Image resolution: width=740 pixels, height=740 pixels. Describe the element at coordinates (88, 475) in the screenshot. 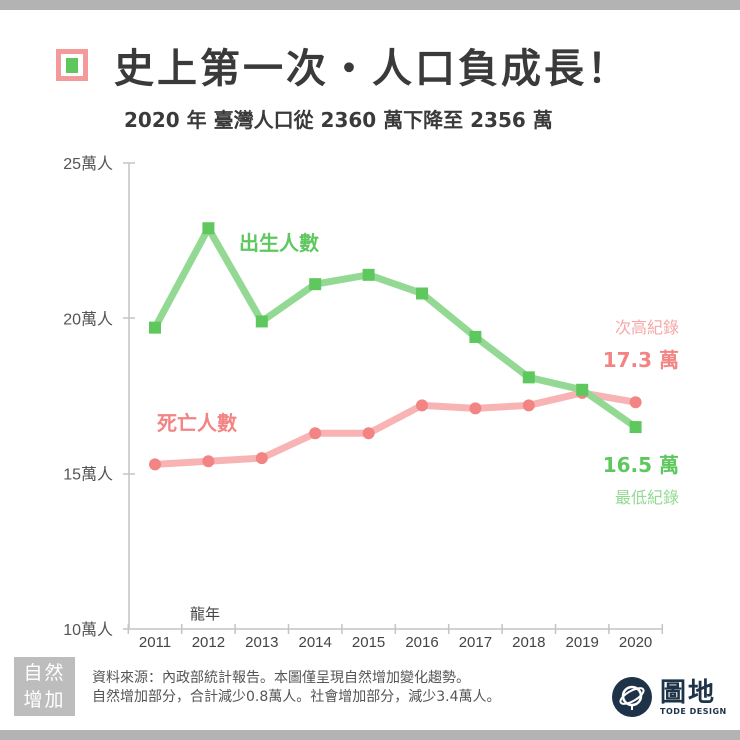

I see `y-tick-label: 15萬人` at that location.